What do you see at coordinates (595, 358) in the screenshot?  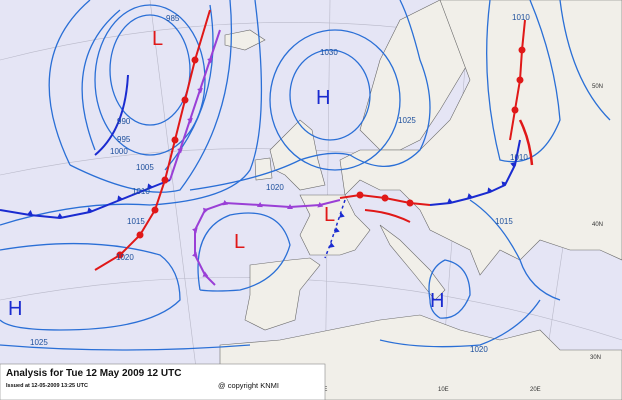 I see `latitude-label: 30N` at bounding box center [595, 358].